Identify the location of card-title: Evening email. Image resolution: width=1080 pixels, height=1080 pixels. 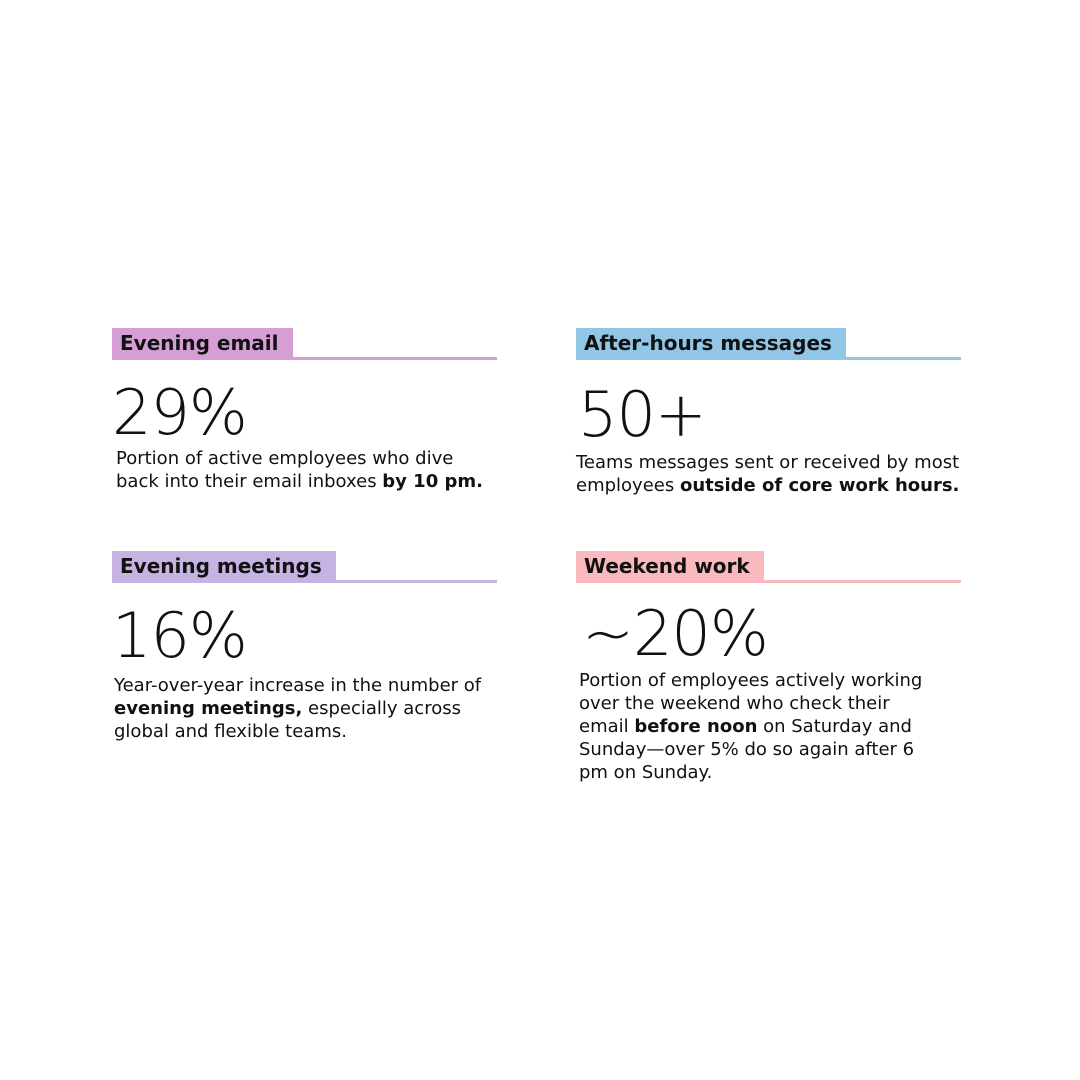
(202, 344).